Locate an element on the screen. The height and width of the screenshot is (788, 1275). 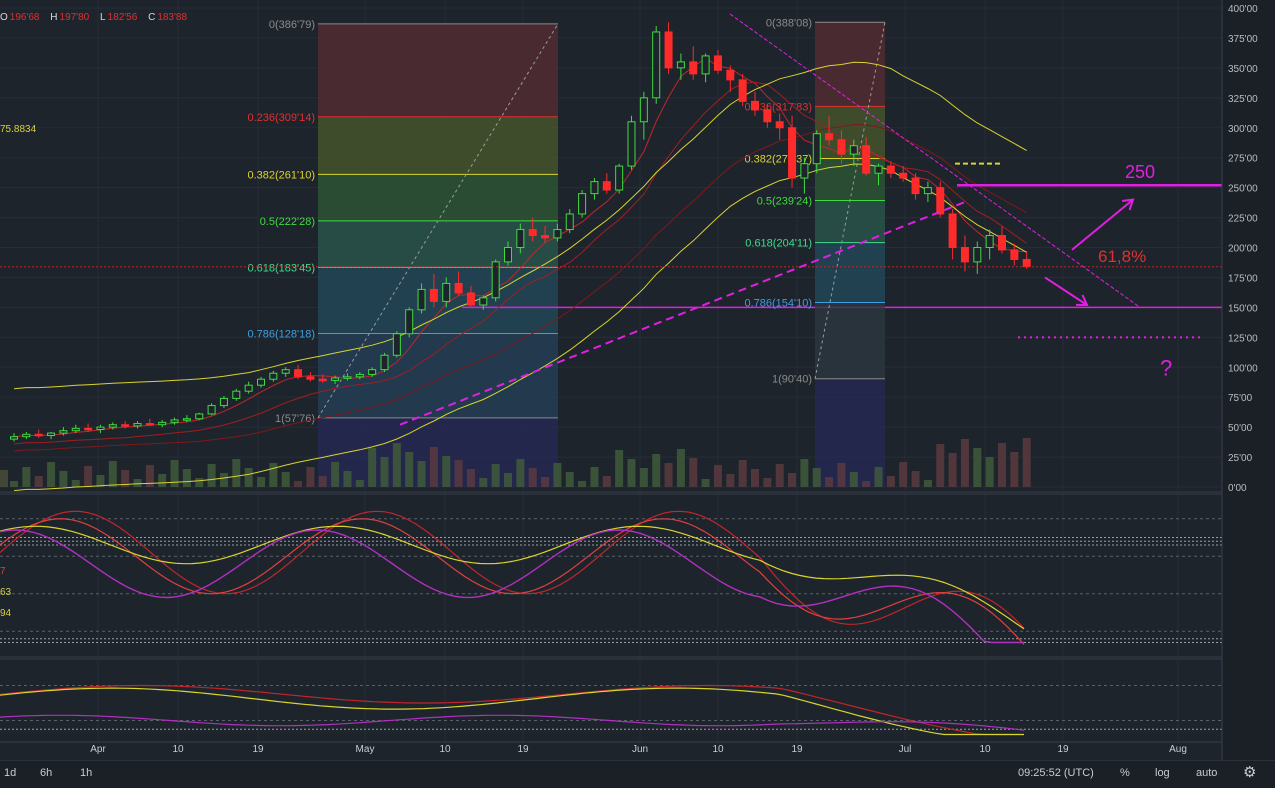
price-tick-label: 25'00 is located at coordinates (1240, 458).